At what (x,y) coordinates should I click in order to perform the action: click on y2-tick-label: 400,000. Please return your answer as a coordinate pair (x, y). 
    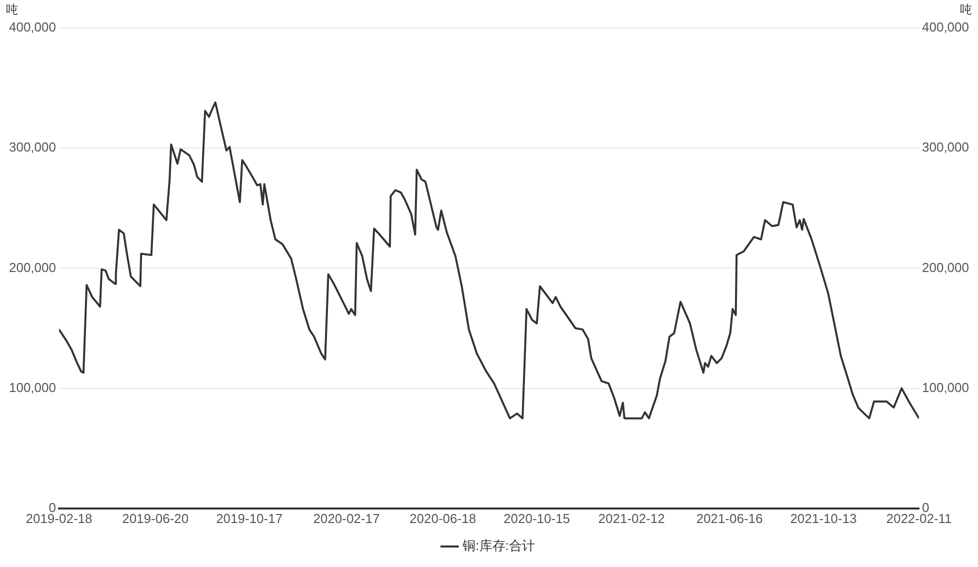
    Looking at the image, I should click on (946, 27).